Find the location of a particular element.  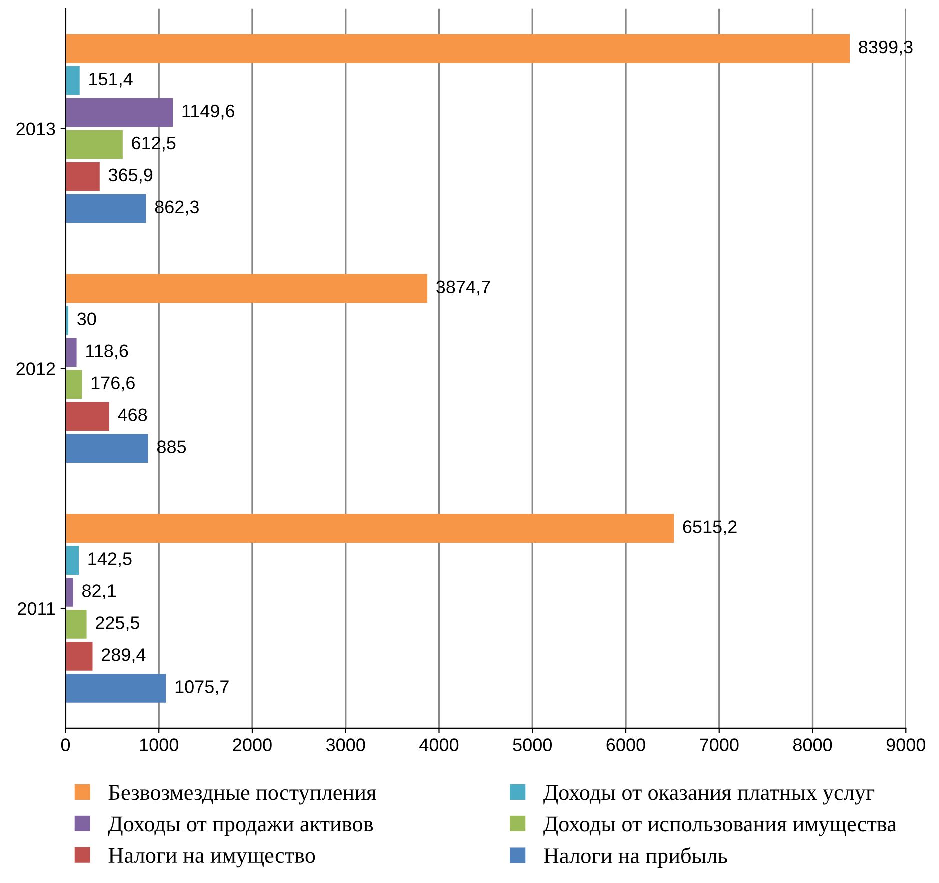

x-tick-label: 4000 is located at coordinates (439, 745).